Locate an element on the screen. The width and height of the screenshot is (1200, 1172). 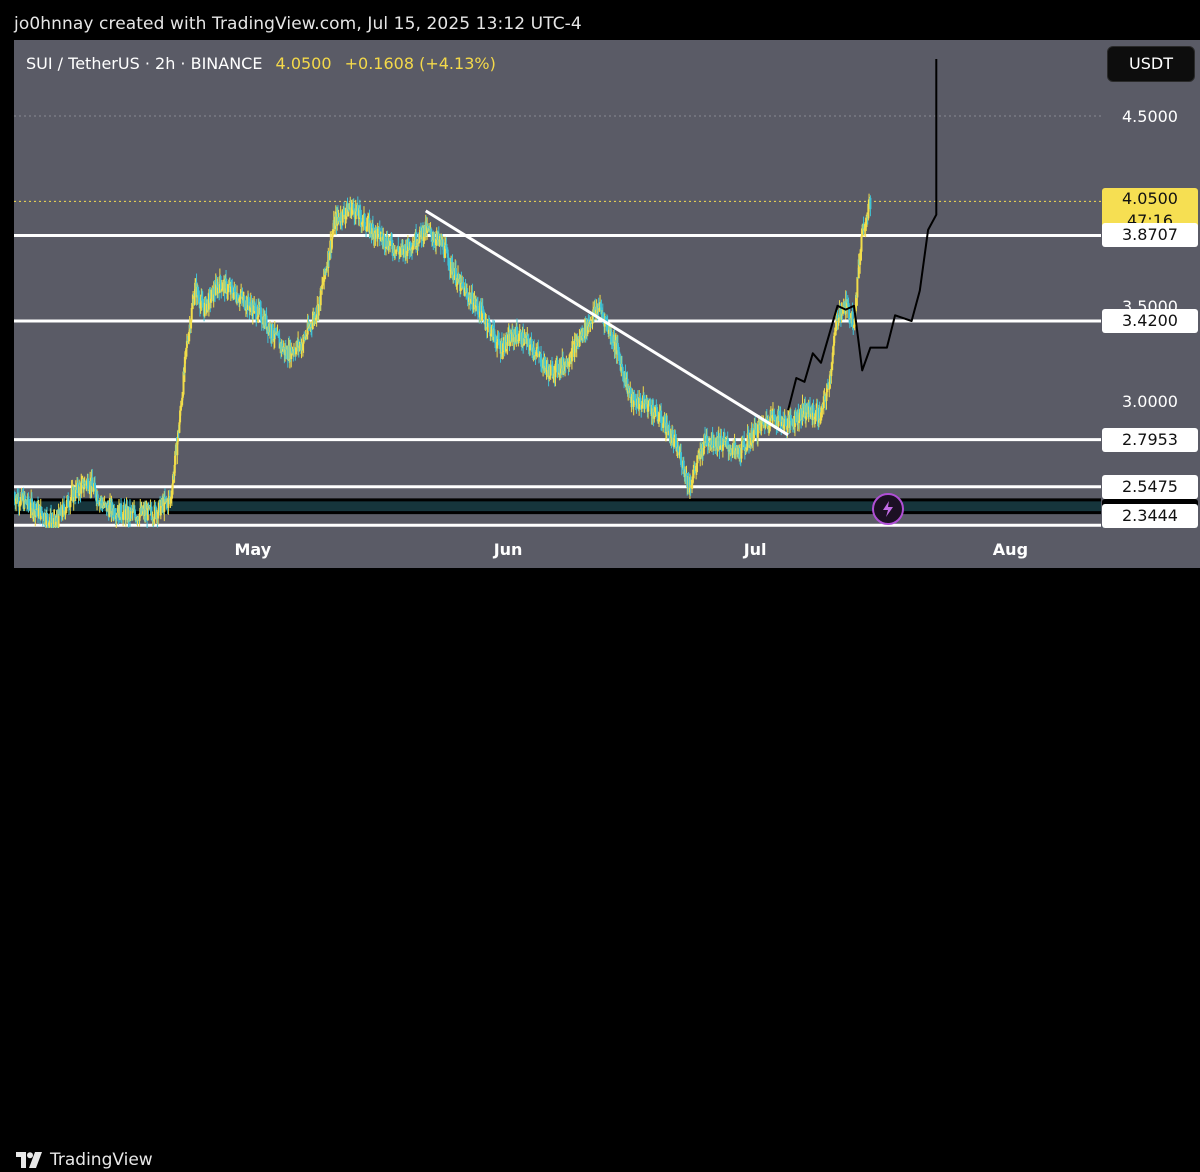
projection-path is located at coordinates (862, 235).